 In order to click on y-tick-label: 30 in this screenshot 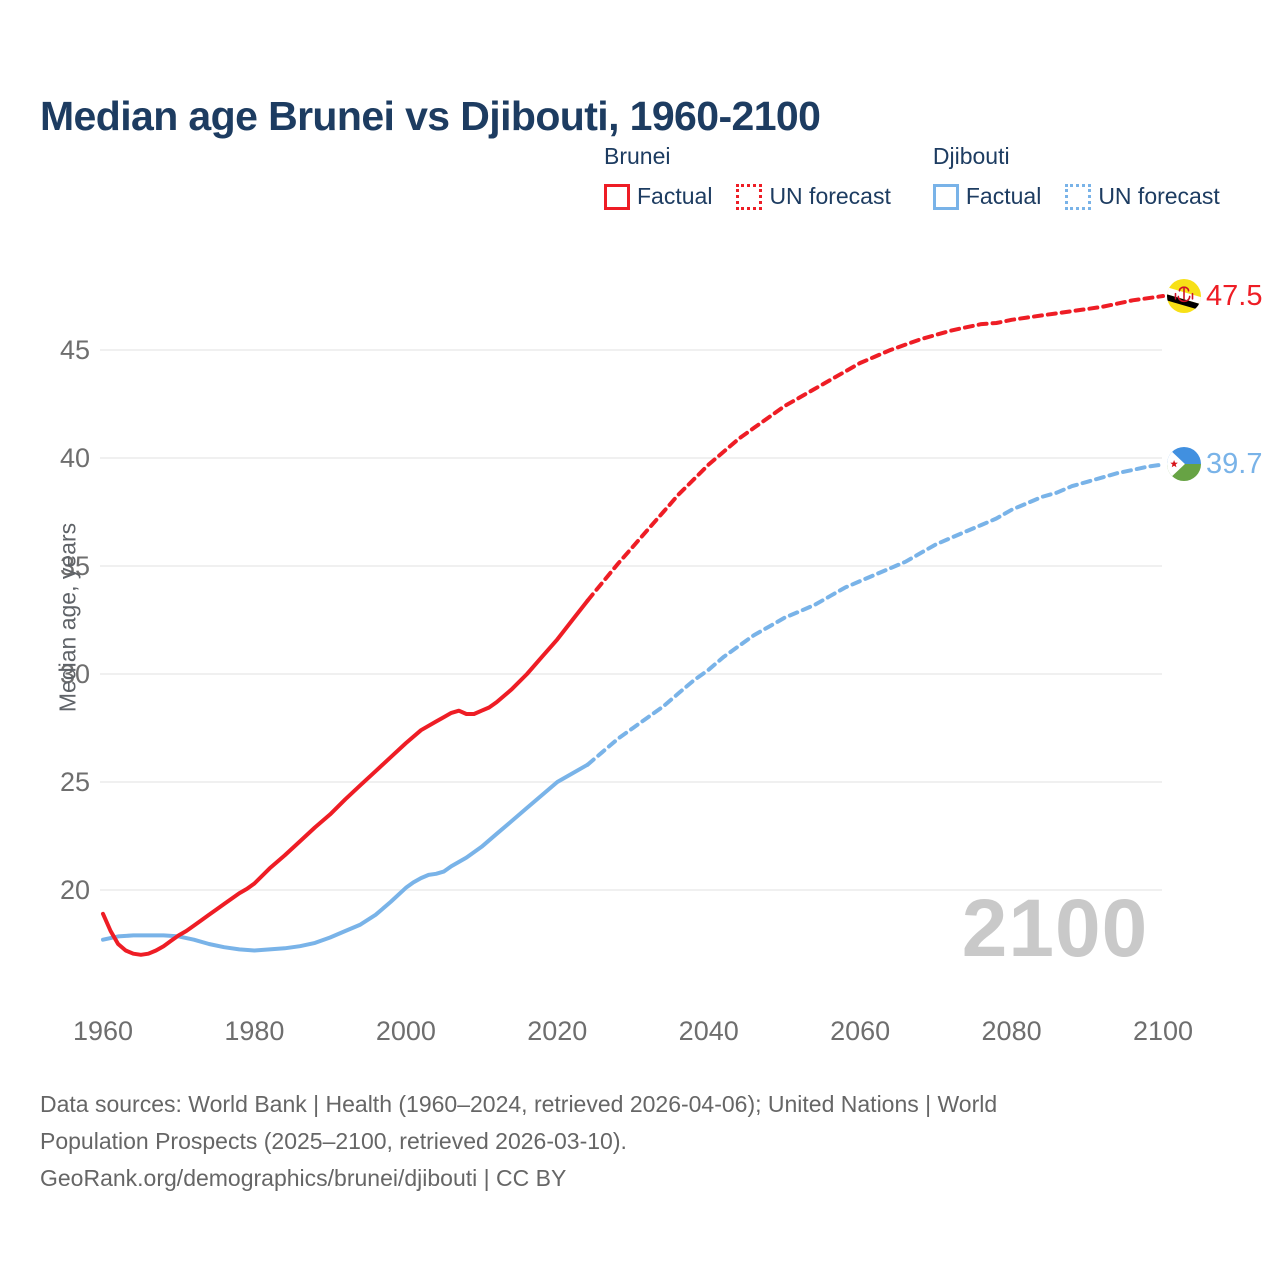, I will do `click(75, 674)`.